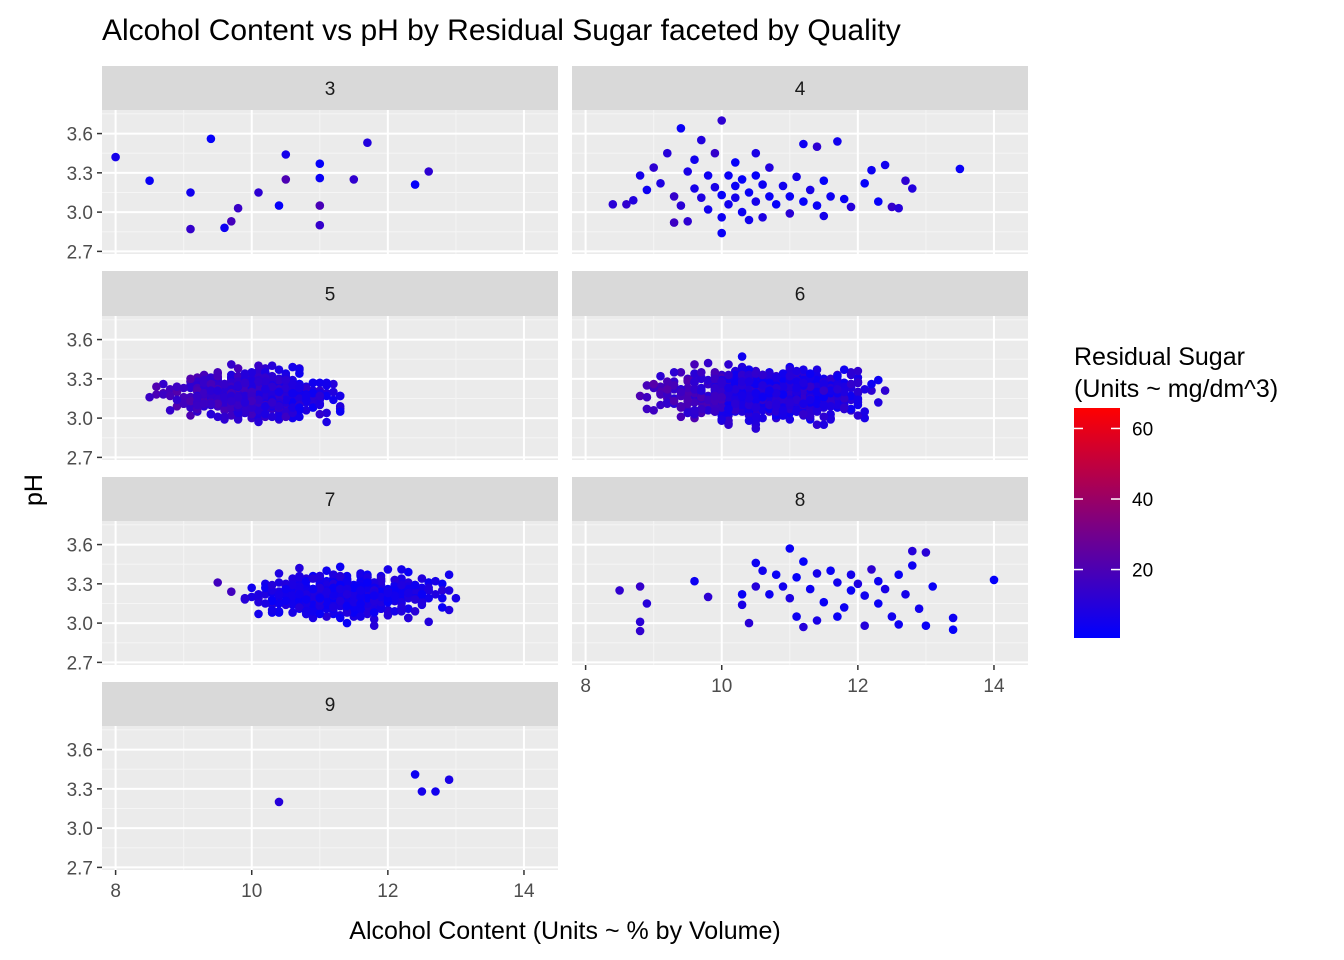  What do you see at coordinates (1176, 389) in the screenshot?
I see `legend-title-line2: (Units ~ mg/dm^3)` at bounding box center [1176, 389].